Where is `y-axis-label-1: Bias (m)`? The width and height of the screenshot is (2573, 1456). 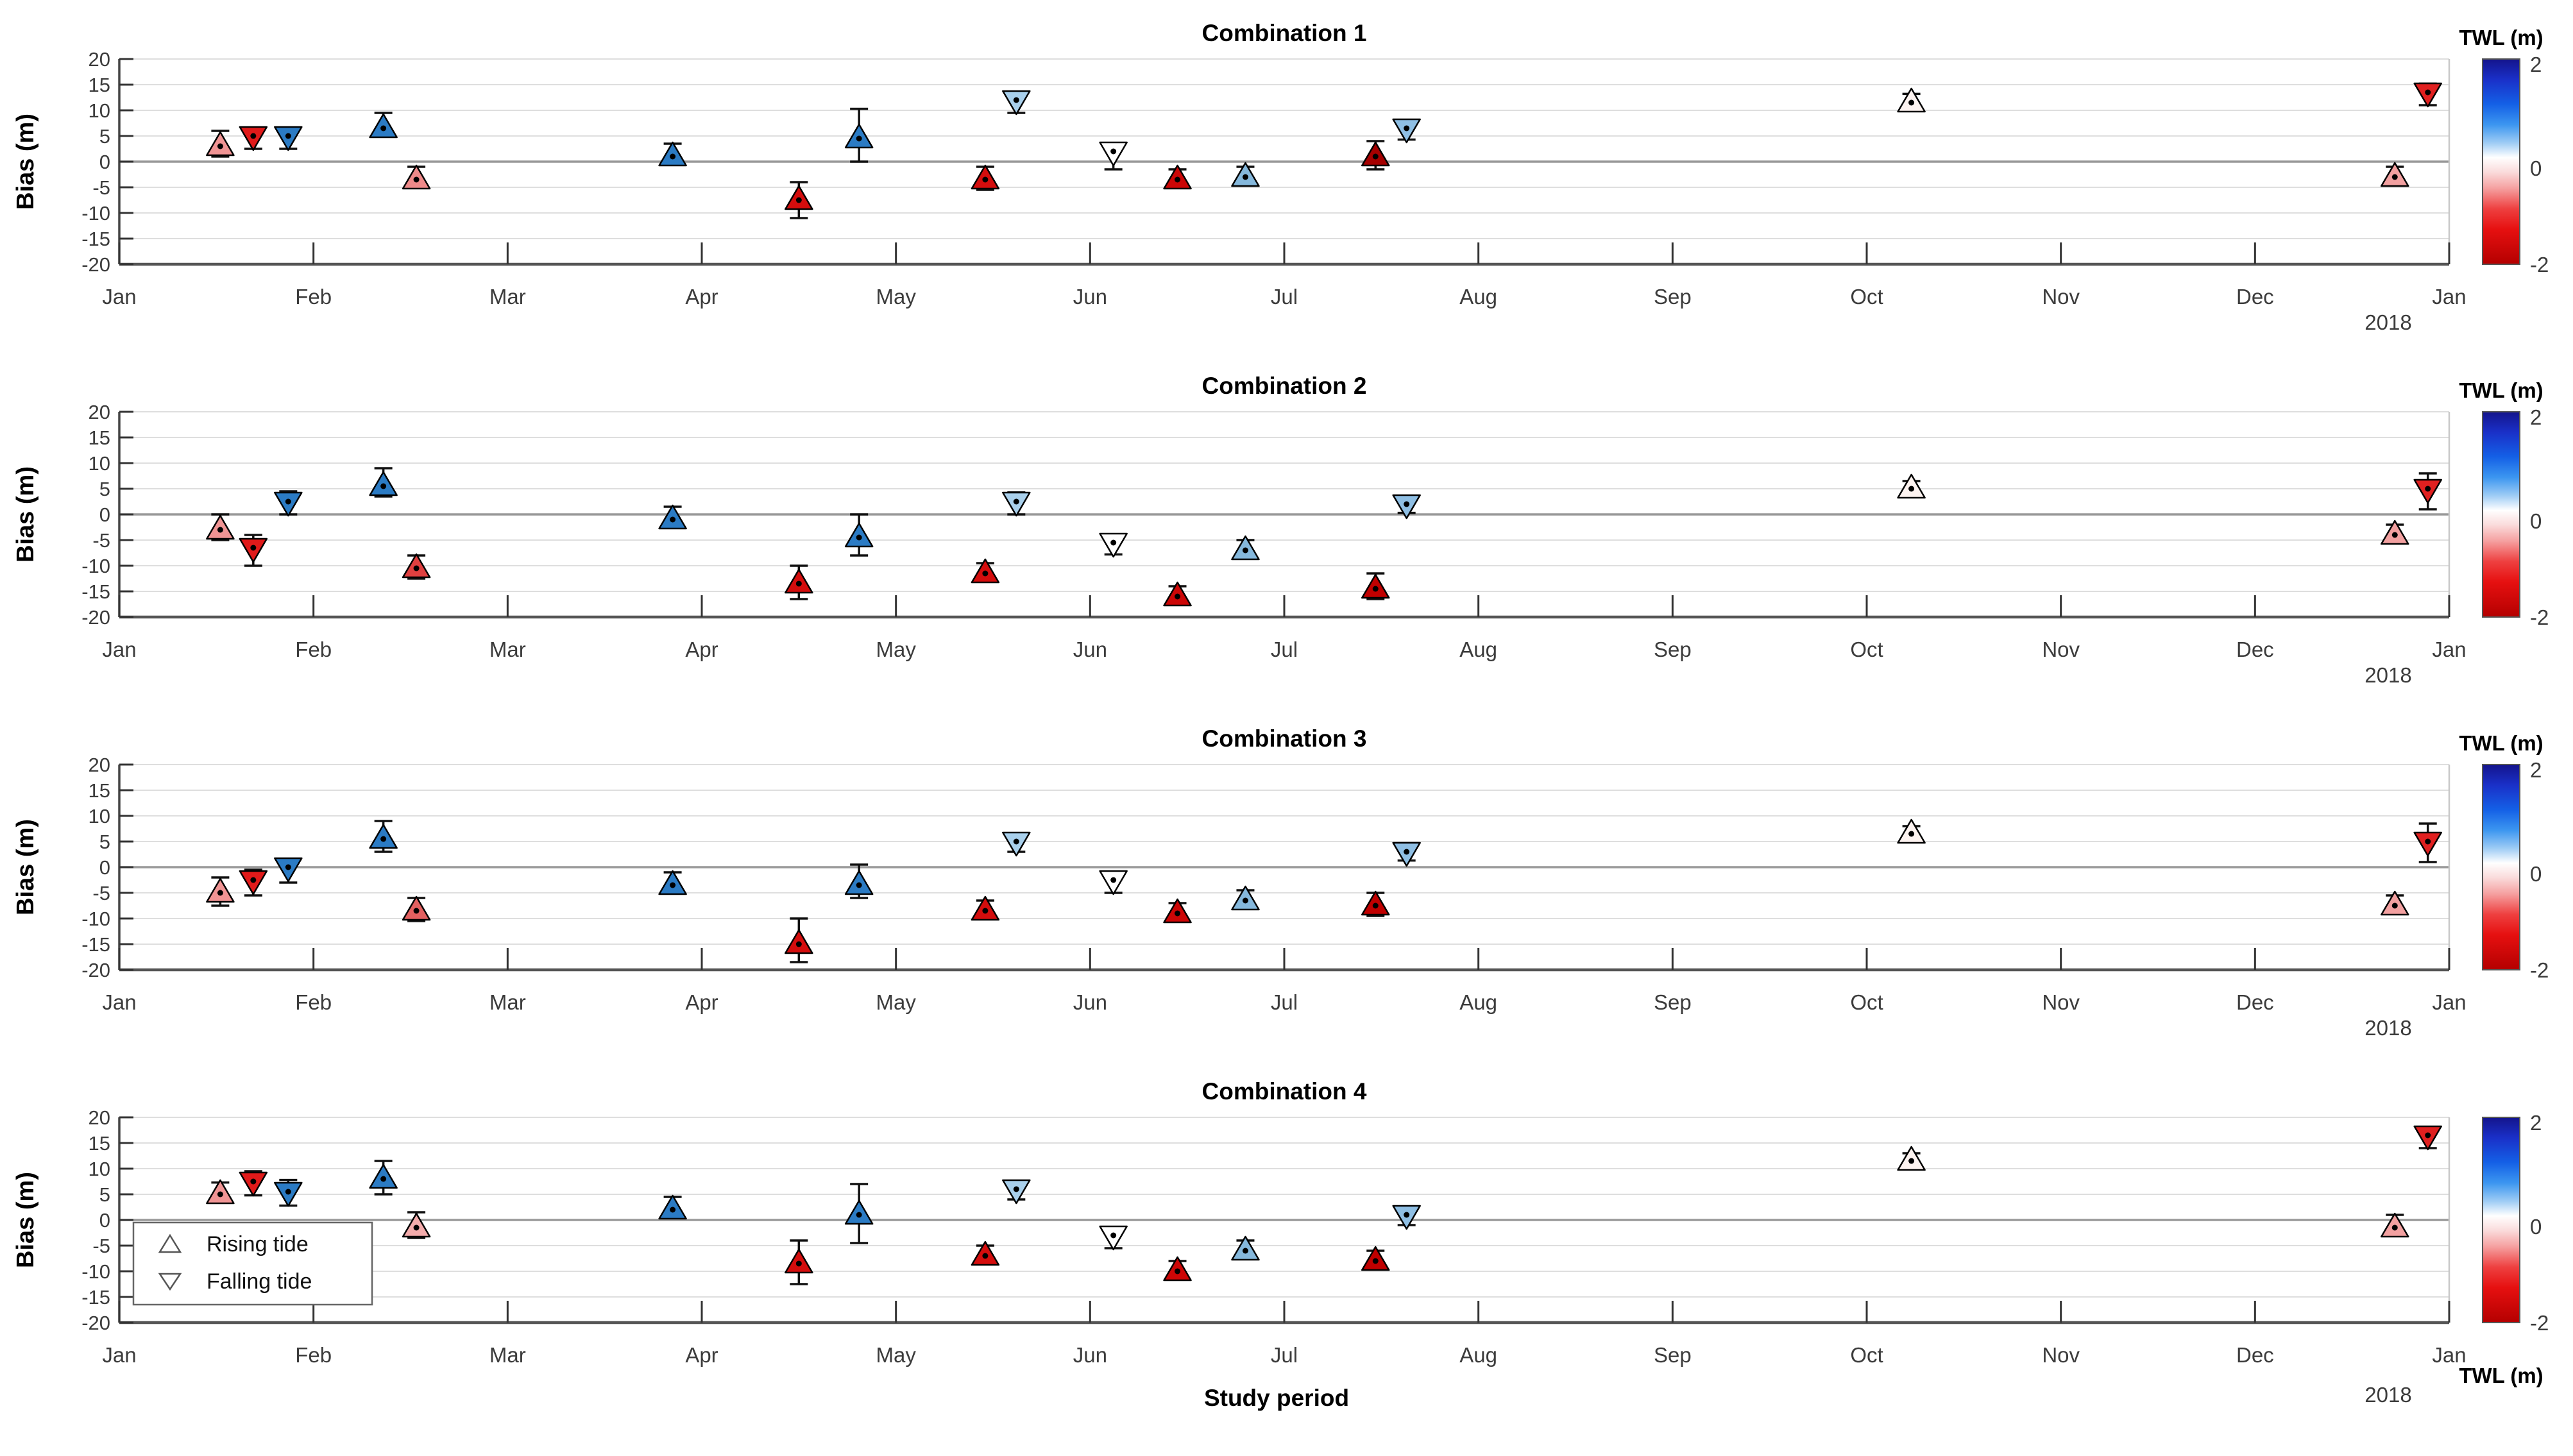
y-axis-label-1: Bias (m) is located at coordinates (25, 162).